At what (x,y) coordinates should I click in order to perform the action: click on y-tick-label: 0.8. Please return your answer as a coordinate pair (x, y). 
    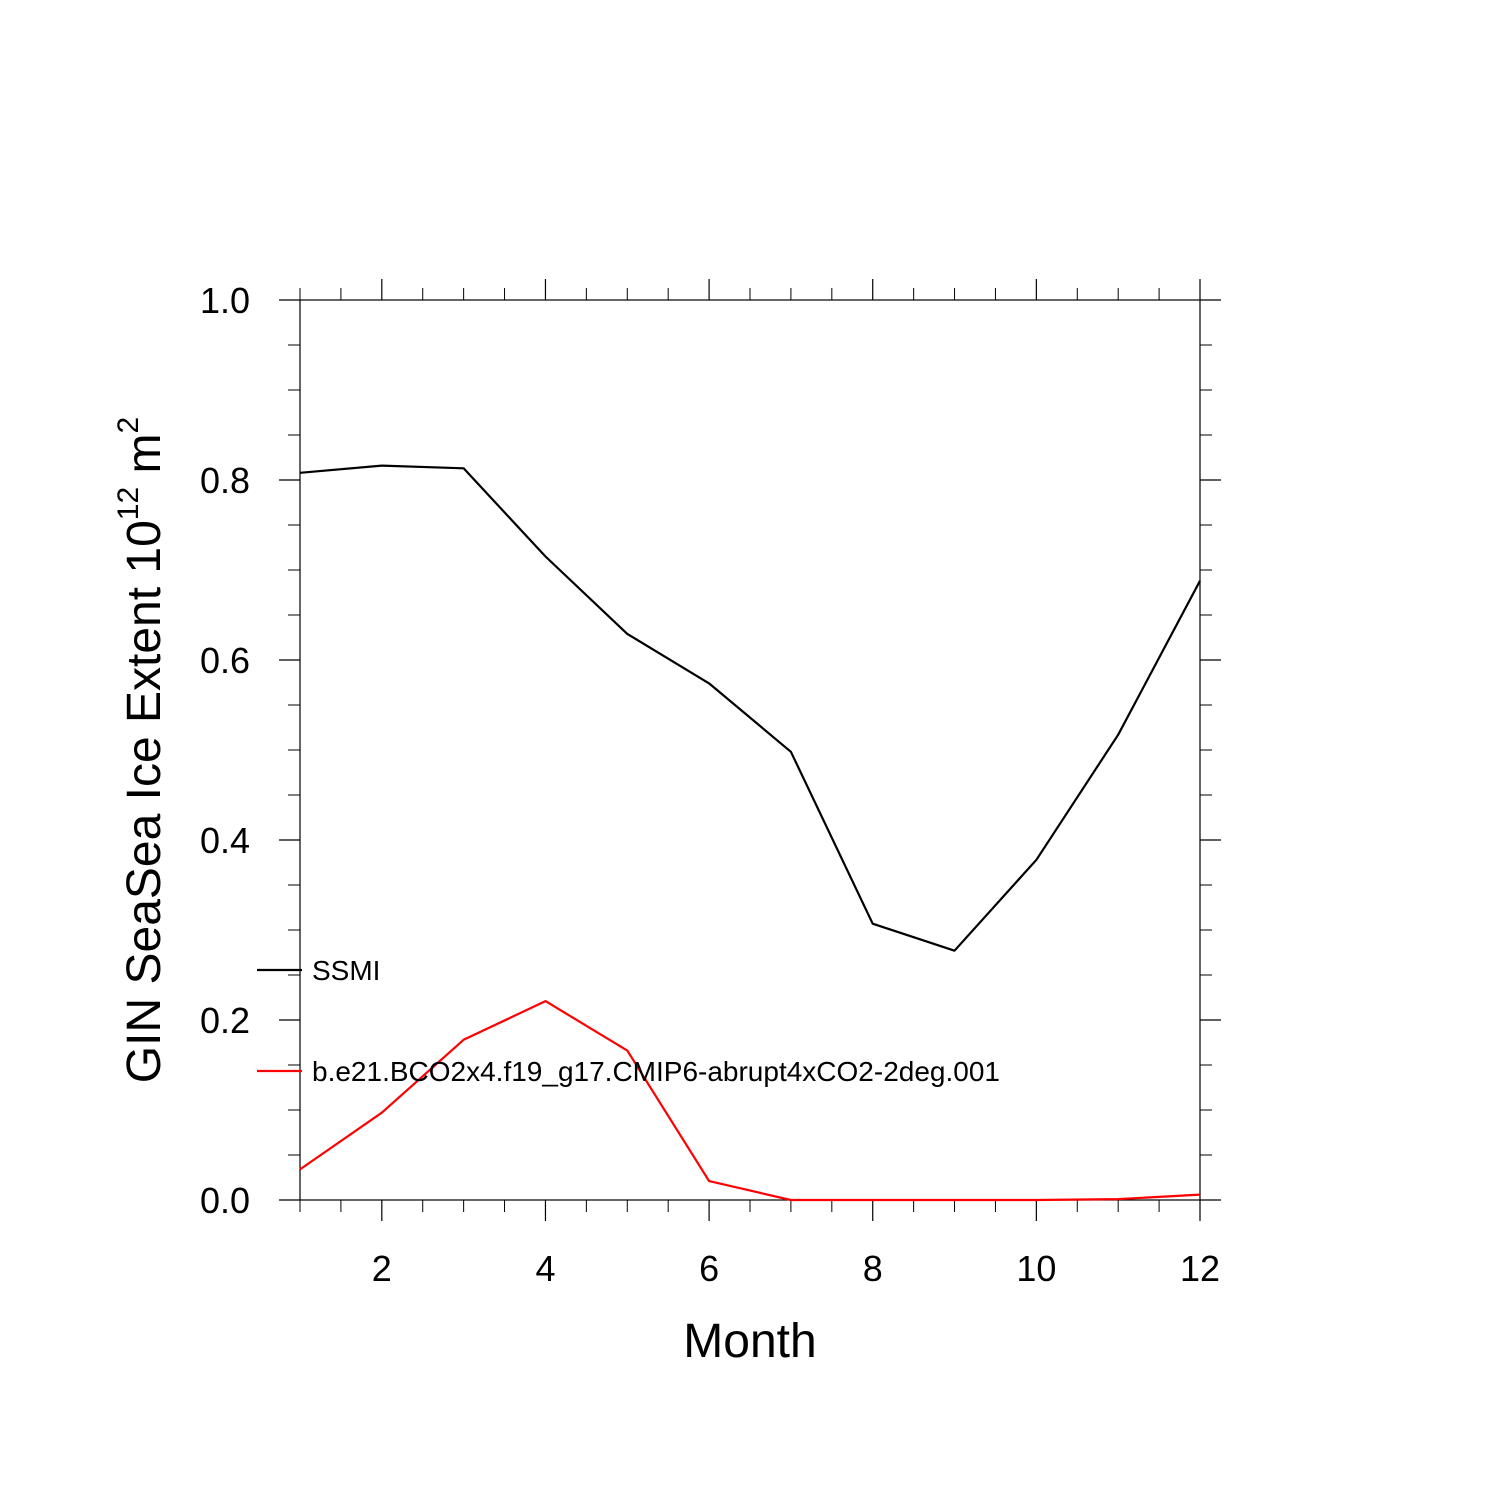
    Looking at the image, I should click on (225, 480).